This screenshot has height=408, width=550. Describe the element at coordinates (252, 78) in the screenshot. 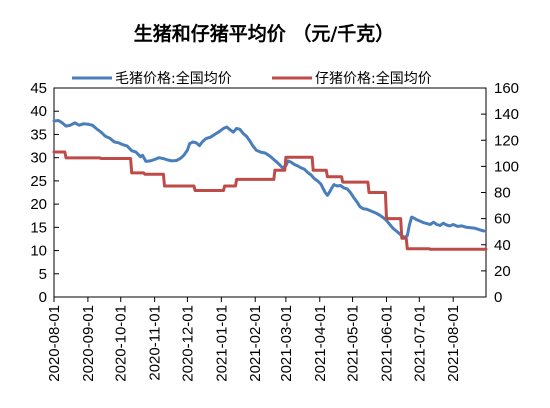

I see `legend: 毛猪价格:全国均价 仔猪价格:全国均价` at that location.